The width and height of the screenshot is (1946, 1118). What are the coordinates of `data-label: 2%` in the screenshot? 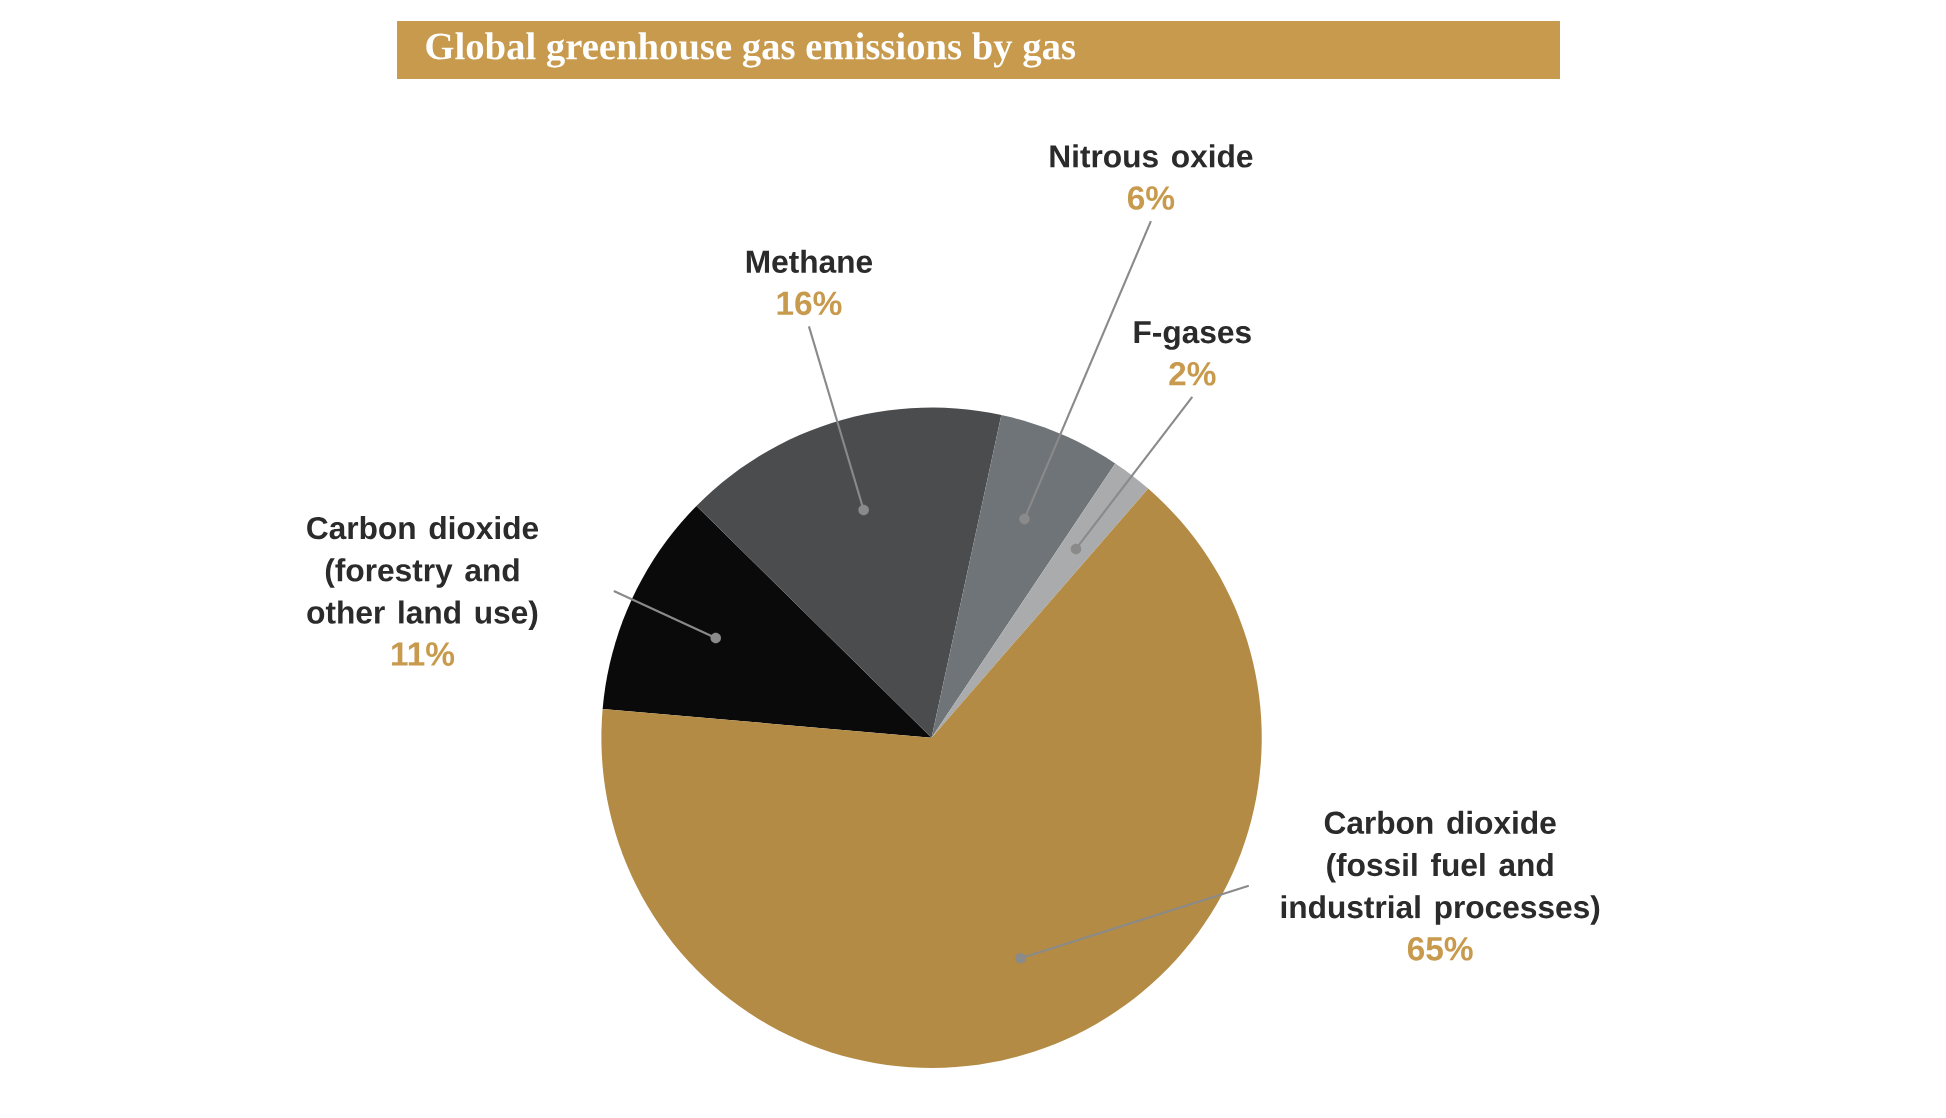 It's located at (1192, 373).